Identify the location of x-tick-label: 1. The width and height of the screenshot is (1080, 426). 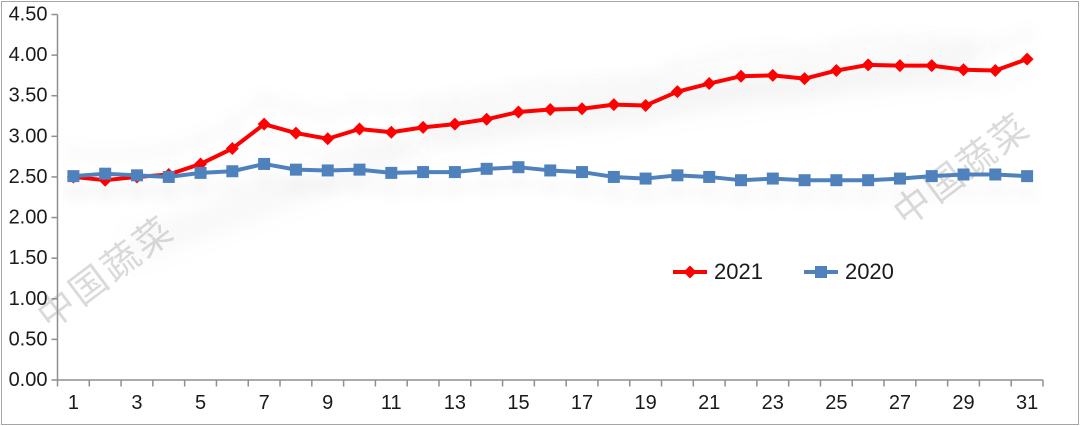
(73, 403).